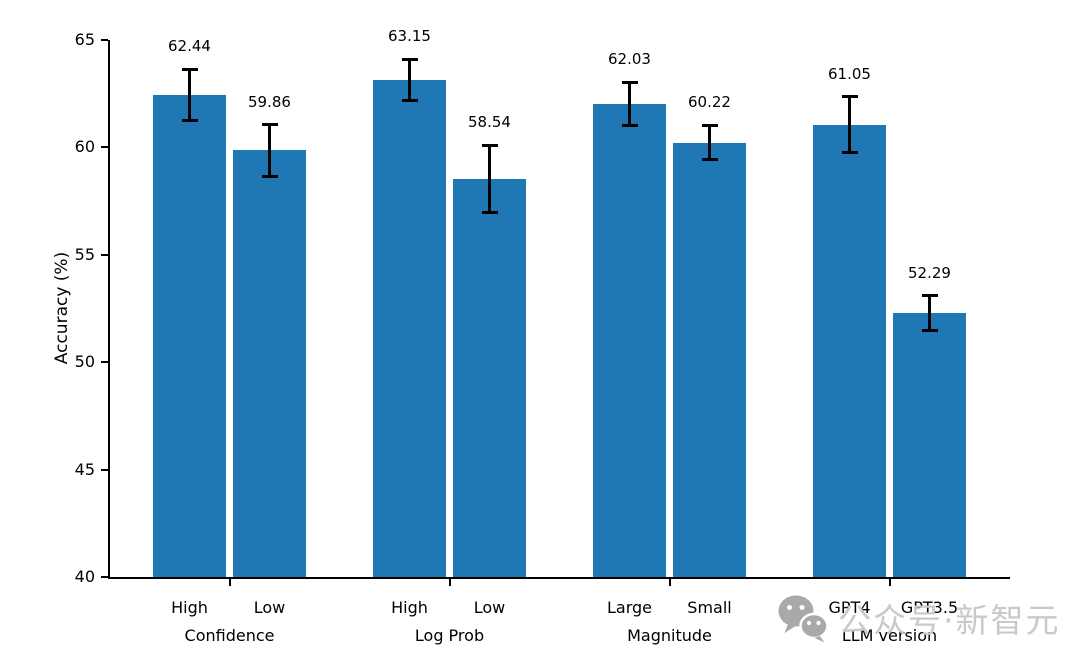  I want to click on y-tick-label: 65, so click(84, 39).